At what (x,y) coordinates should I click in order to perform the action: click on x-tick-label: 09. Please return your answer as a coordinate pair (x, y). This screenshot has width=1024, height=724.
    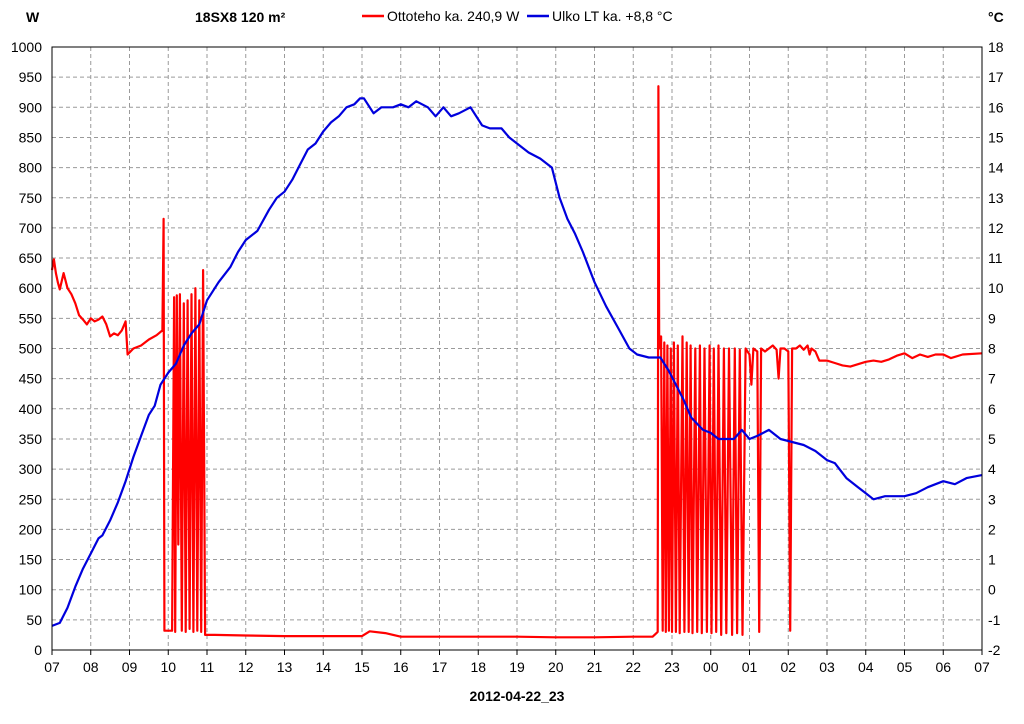
    Looking at the image, I should click on (130, 667).